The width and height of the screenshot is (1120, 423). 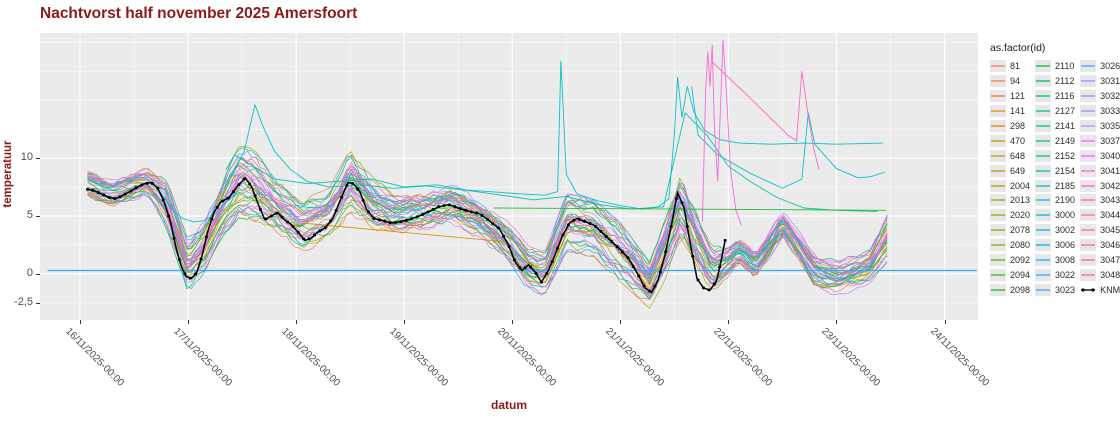 What do you see at coordinates (1065, 126) in the screenshot?
I see `legend-entry-label: 2141` at bounding box center [1065, 126].